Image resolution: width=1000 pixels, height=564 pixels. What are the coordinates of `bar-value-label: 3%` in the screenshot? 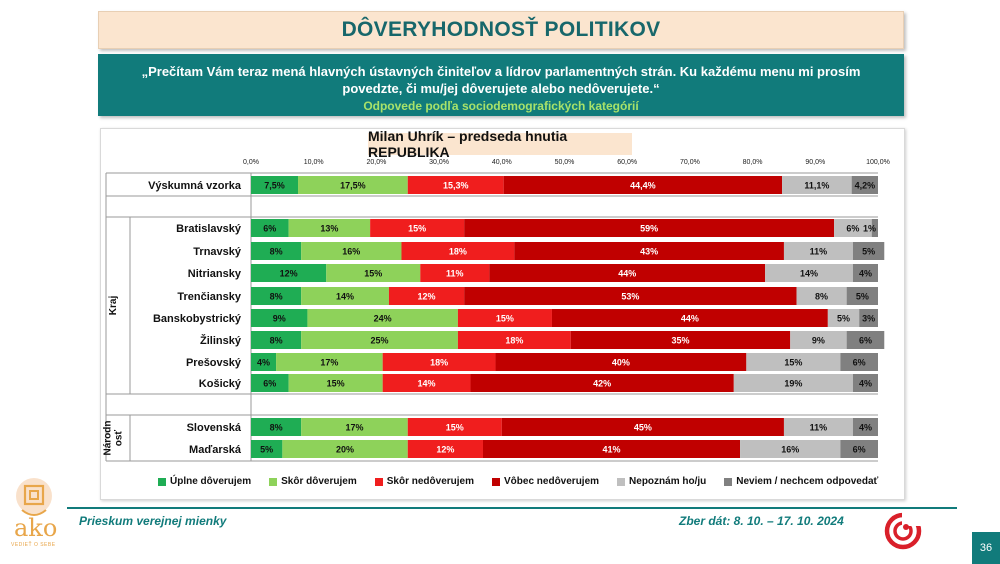 It's located at (868, 319).